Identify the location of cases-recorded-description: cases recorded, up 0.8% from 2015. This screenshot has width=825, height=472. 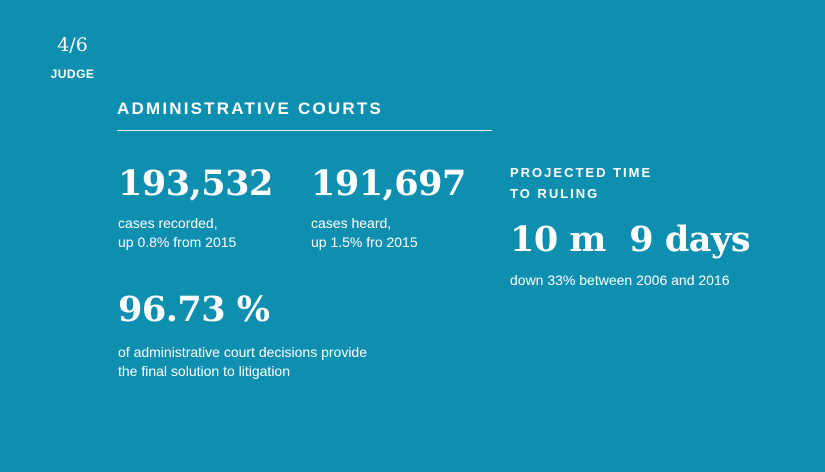
(177, 233).